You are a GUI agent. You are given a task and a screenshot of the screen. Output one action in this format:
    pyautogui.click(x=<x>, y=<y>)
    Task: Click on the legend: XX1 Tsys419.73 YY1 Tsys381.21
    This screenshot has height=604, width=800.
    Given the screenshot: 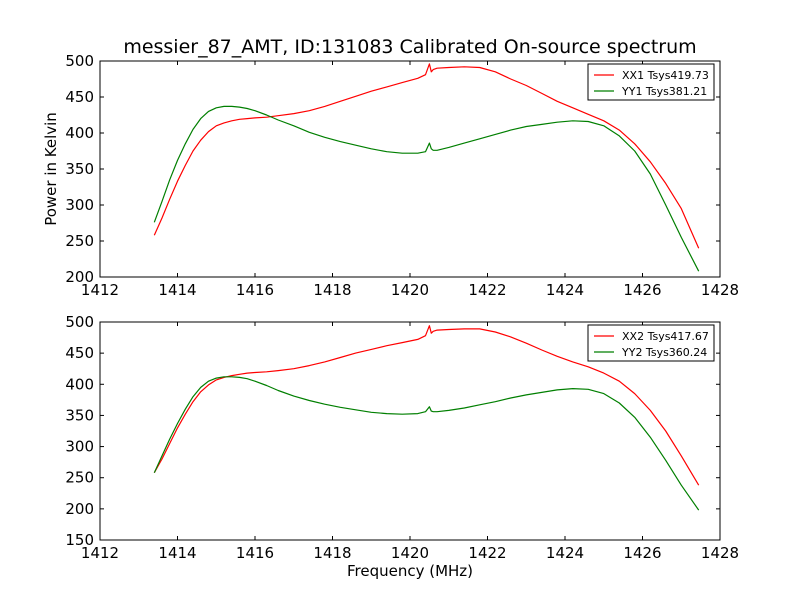 What is the action you would take?
    pyautogui.click(x=651, y=82)
    